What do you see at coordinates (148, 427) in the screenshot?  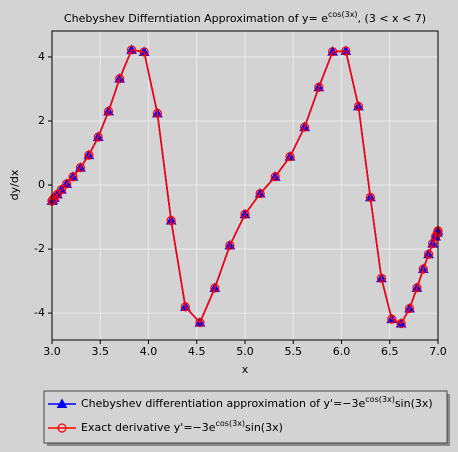 I see `legend-text: Exact derivative y'=−3e` at bounding box center [148, 427].